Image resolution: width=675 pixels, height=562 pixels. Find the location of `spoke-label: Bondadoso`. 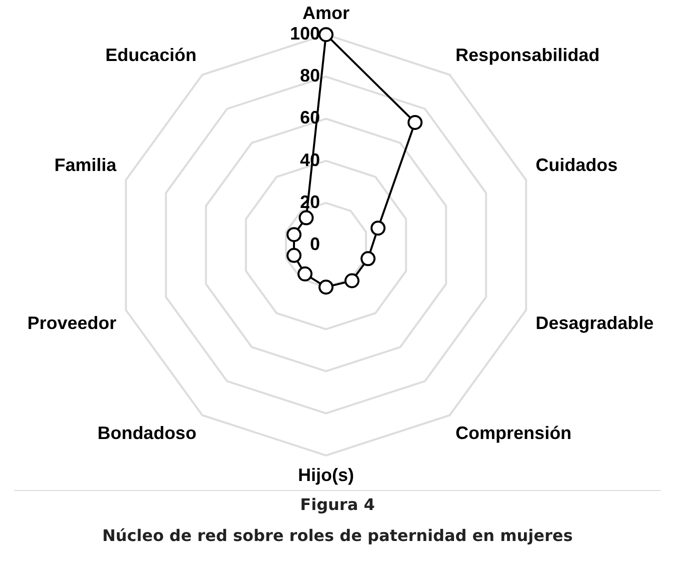

spoke-label: Bondadoso is located at coordinates (146, 433).